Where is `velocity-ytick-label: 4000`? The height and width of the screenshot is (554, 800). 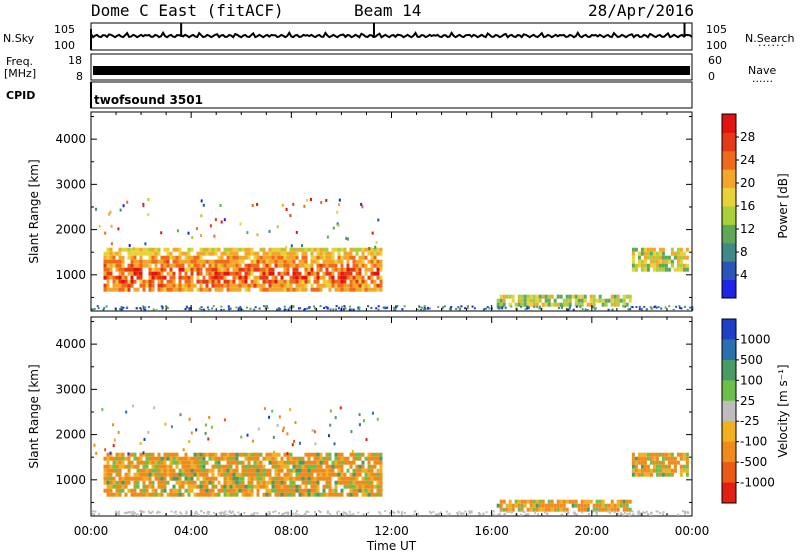
velocity-ytick-label: 4000 is located at coordinates (70, 344).